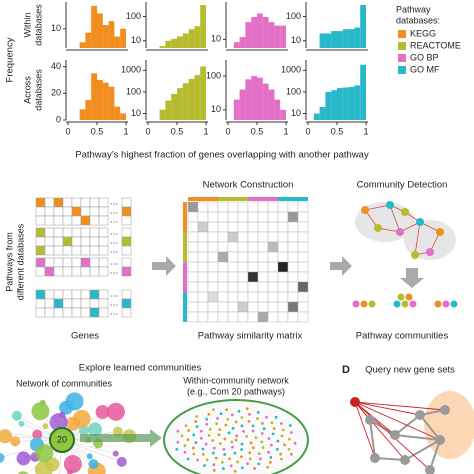  Describe the element at coordinates (9, 262) in the screenshot. I see `y-label: Pathways from` at that location.